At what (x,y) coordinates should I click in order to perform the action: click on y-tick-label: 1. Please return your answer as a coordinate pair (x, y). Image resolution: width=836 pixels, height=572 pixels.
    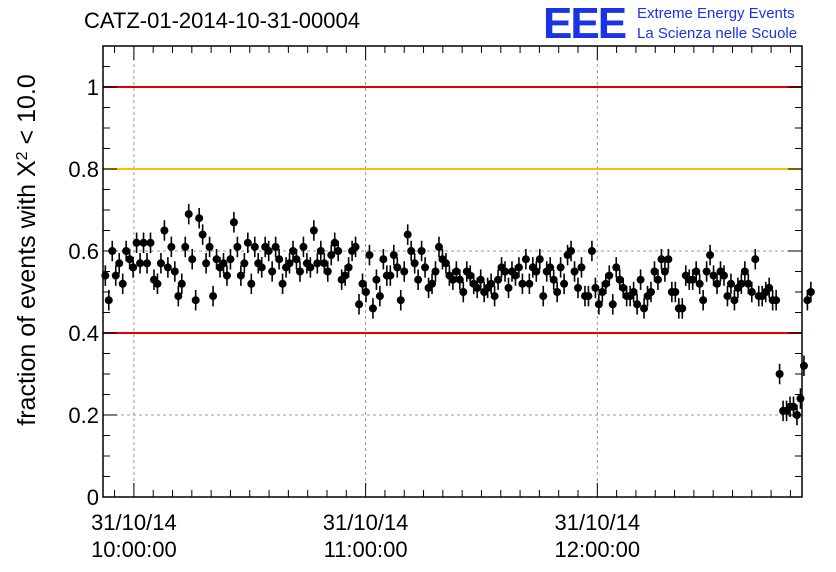
    Looking at the image, I should click on (93, 87).